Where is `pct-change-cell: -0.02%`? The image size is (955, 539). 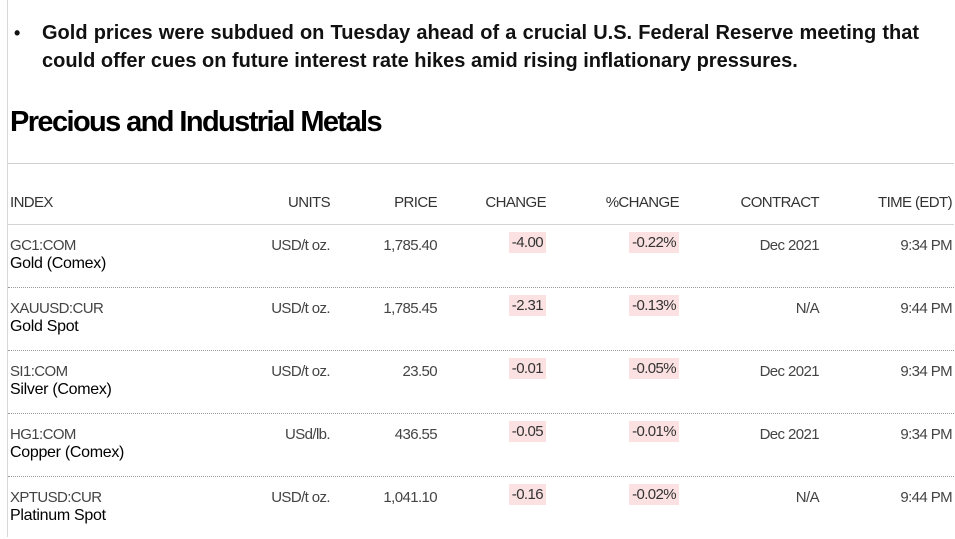
pct-change-cell: -0.02% is located at coordinates (654, 494).